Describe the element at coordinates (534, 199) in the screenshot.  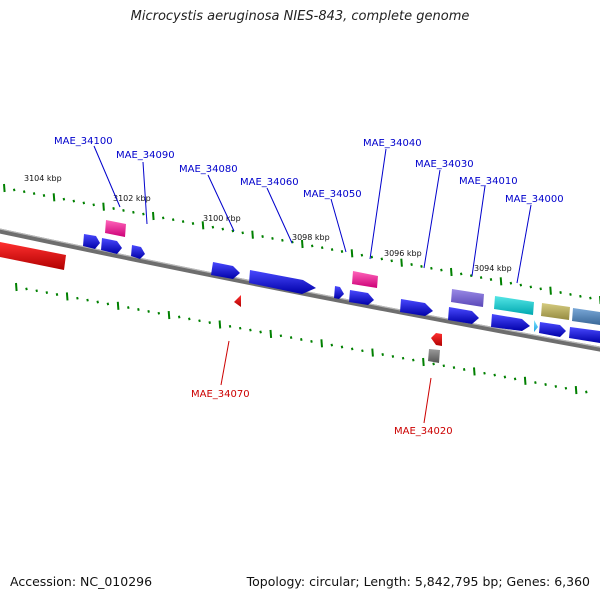
I see `gene-label: MAE_34000` at that location.